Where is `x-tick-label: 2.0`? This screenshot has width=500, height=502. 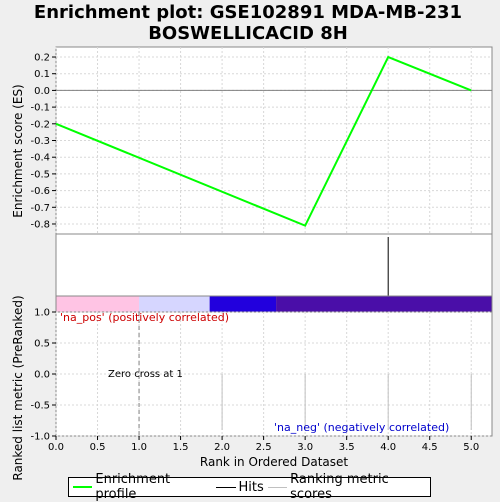 x-tick-label: 2.0 is located at coordinates (222, 447).